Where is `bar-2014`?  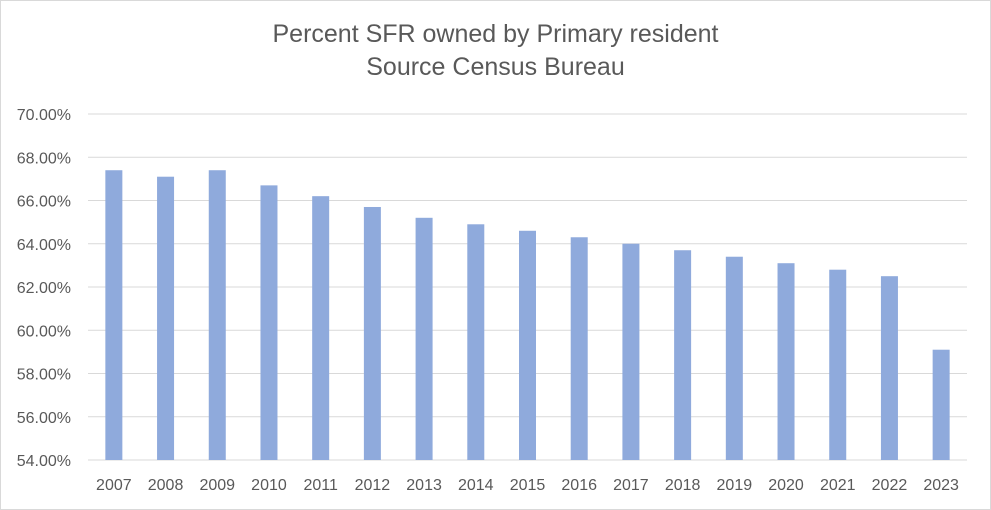
bar-2014 is located at coordinates (476, 342).